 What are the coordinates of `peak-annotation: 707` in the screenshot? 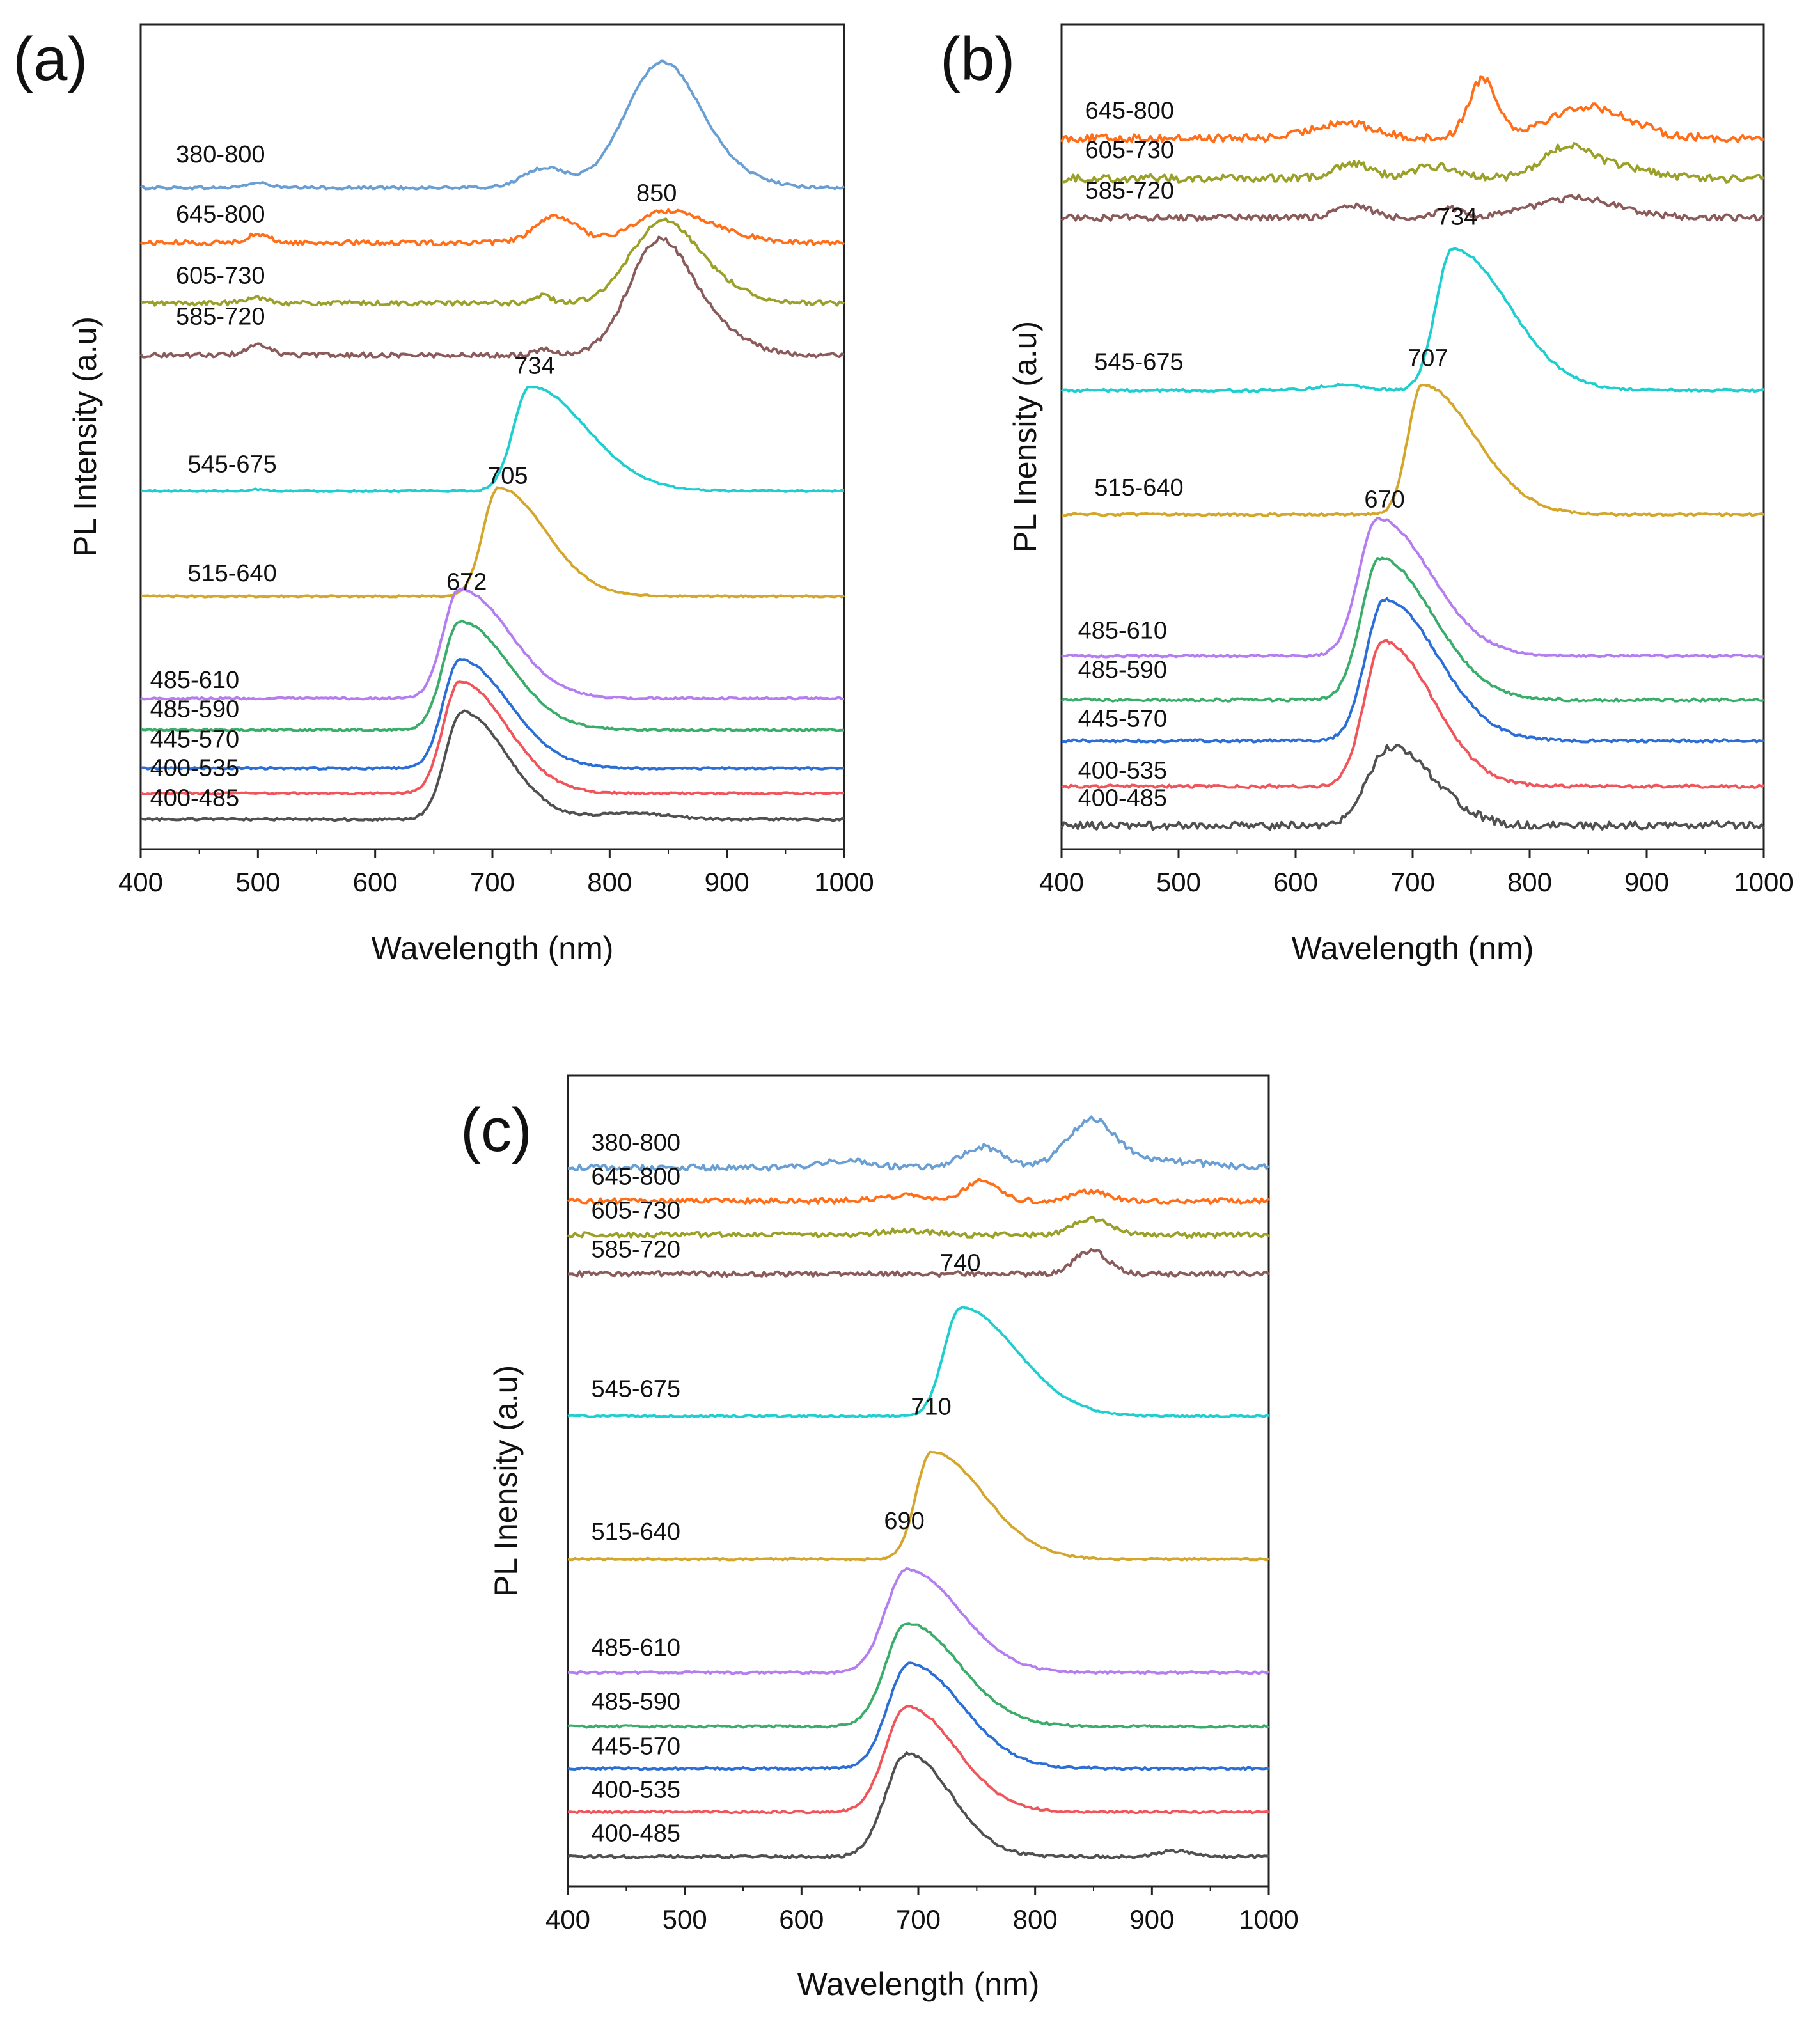 It's located at (1428, 359).